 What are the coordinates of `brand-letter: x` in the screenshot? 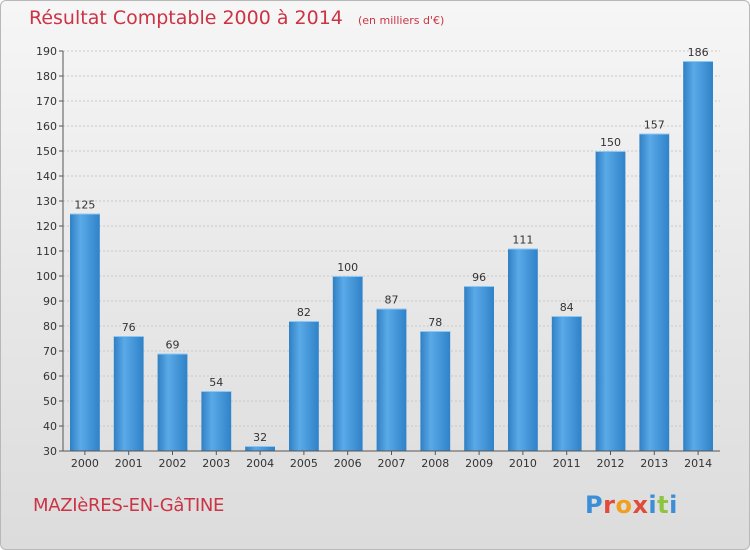 It's located at (640, 505).